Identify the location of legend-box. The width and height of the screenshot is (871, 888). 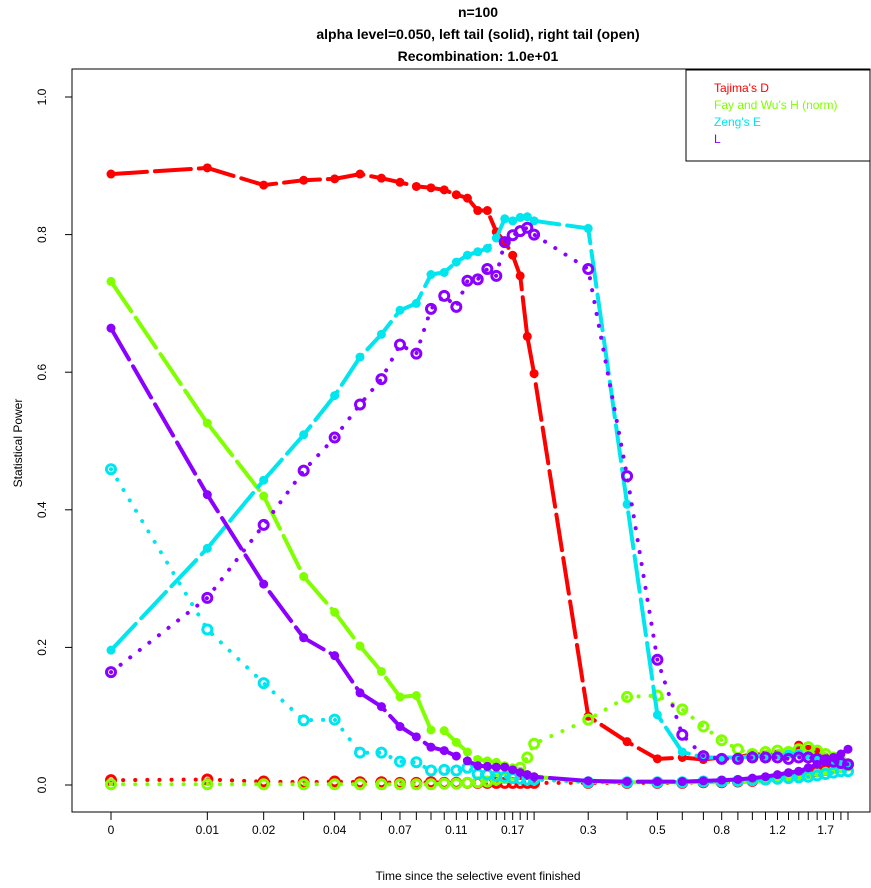
(778, 115).